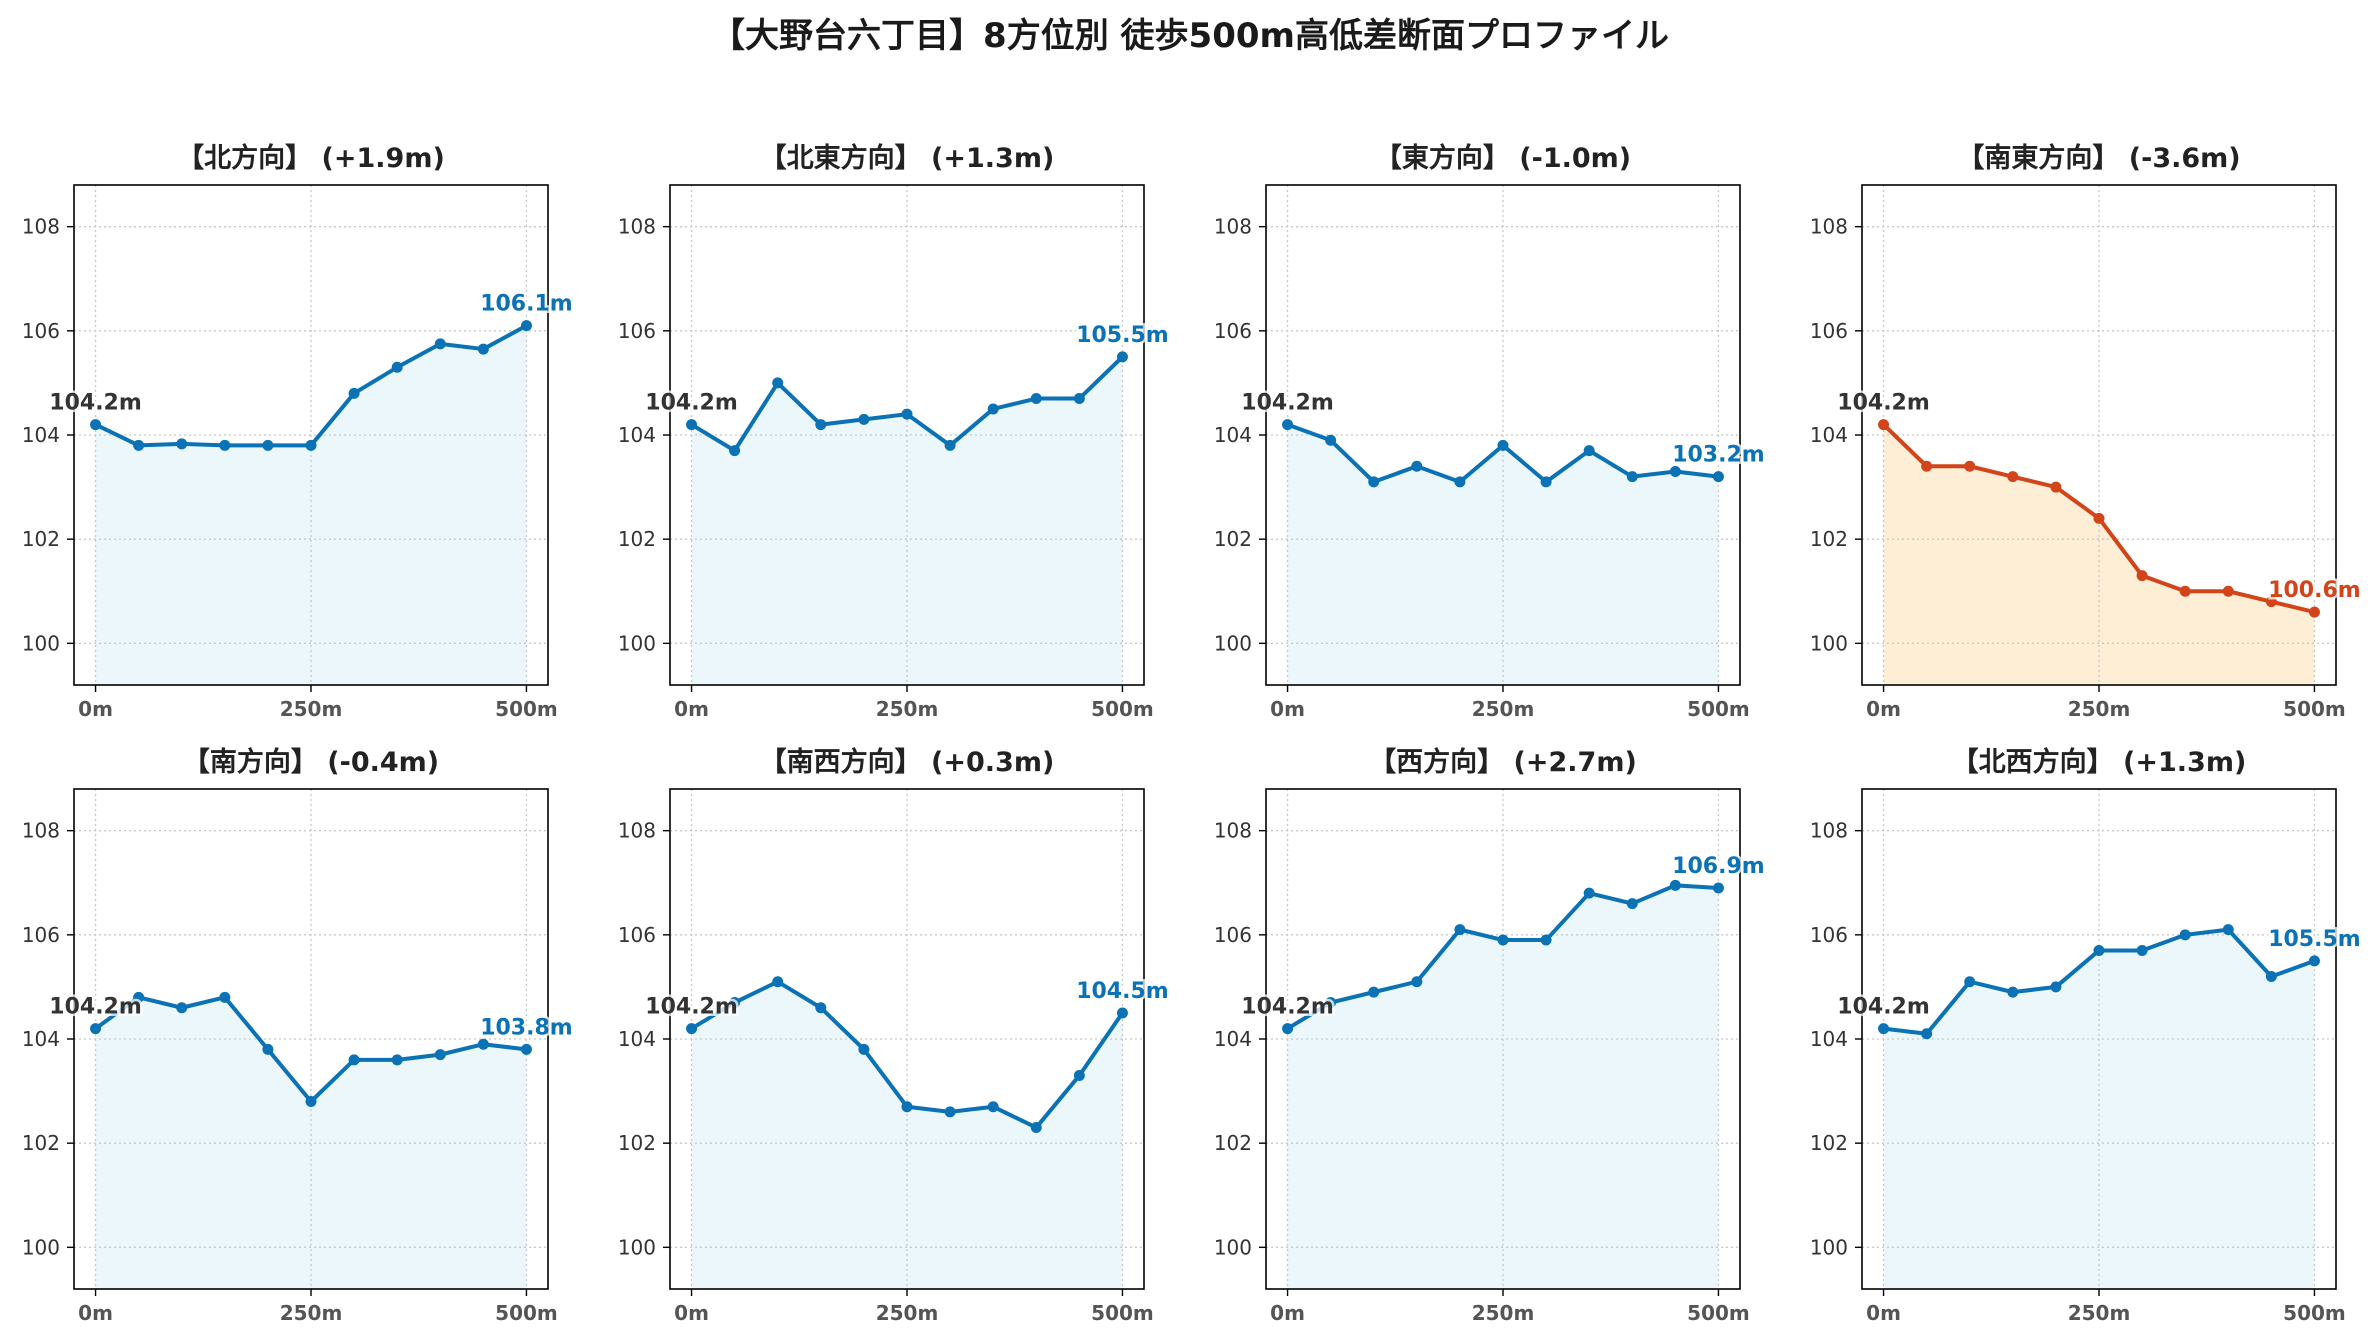  What do you see at coordinates (2098, 158) in the screenshot?
I see `subplot-title: 【南東方向】 (-3.6m)` at bounding box center [2098, 158].